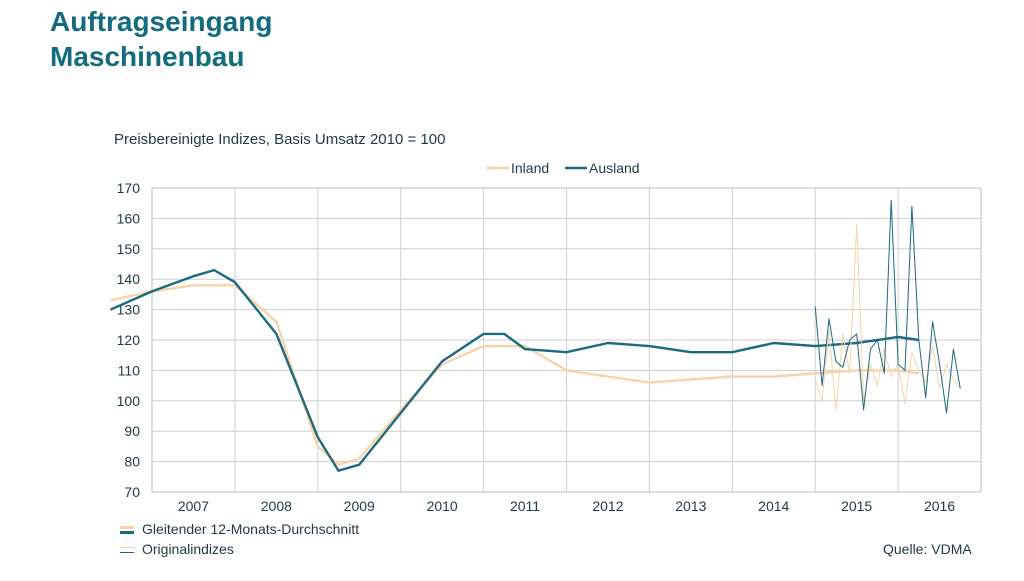  I want to click on x-tick-label: 2007, so click(193, 506).